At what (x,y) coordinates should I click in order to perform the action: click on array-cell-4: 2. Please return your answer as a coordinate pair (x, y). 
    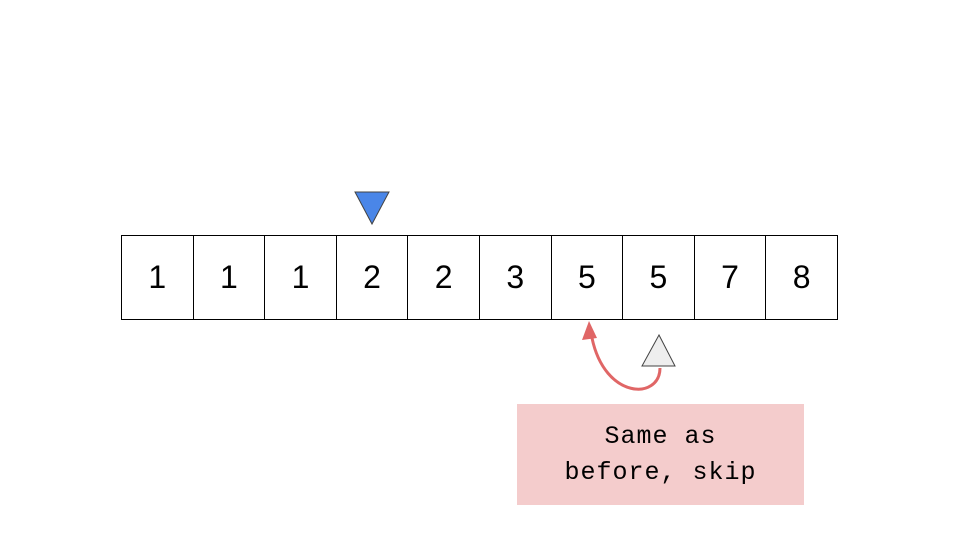
    Looking at the image, I should click on (444, 277).